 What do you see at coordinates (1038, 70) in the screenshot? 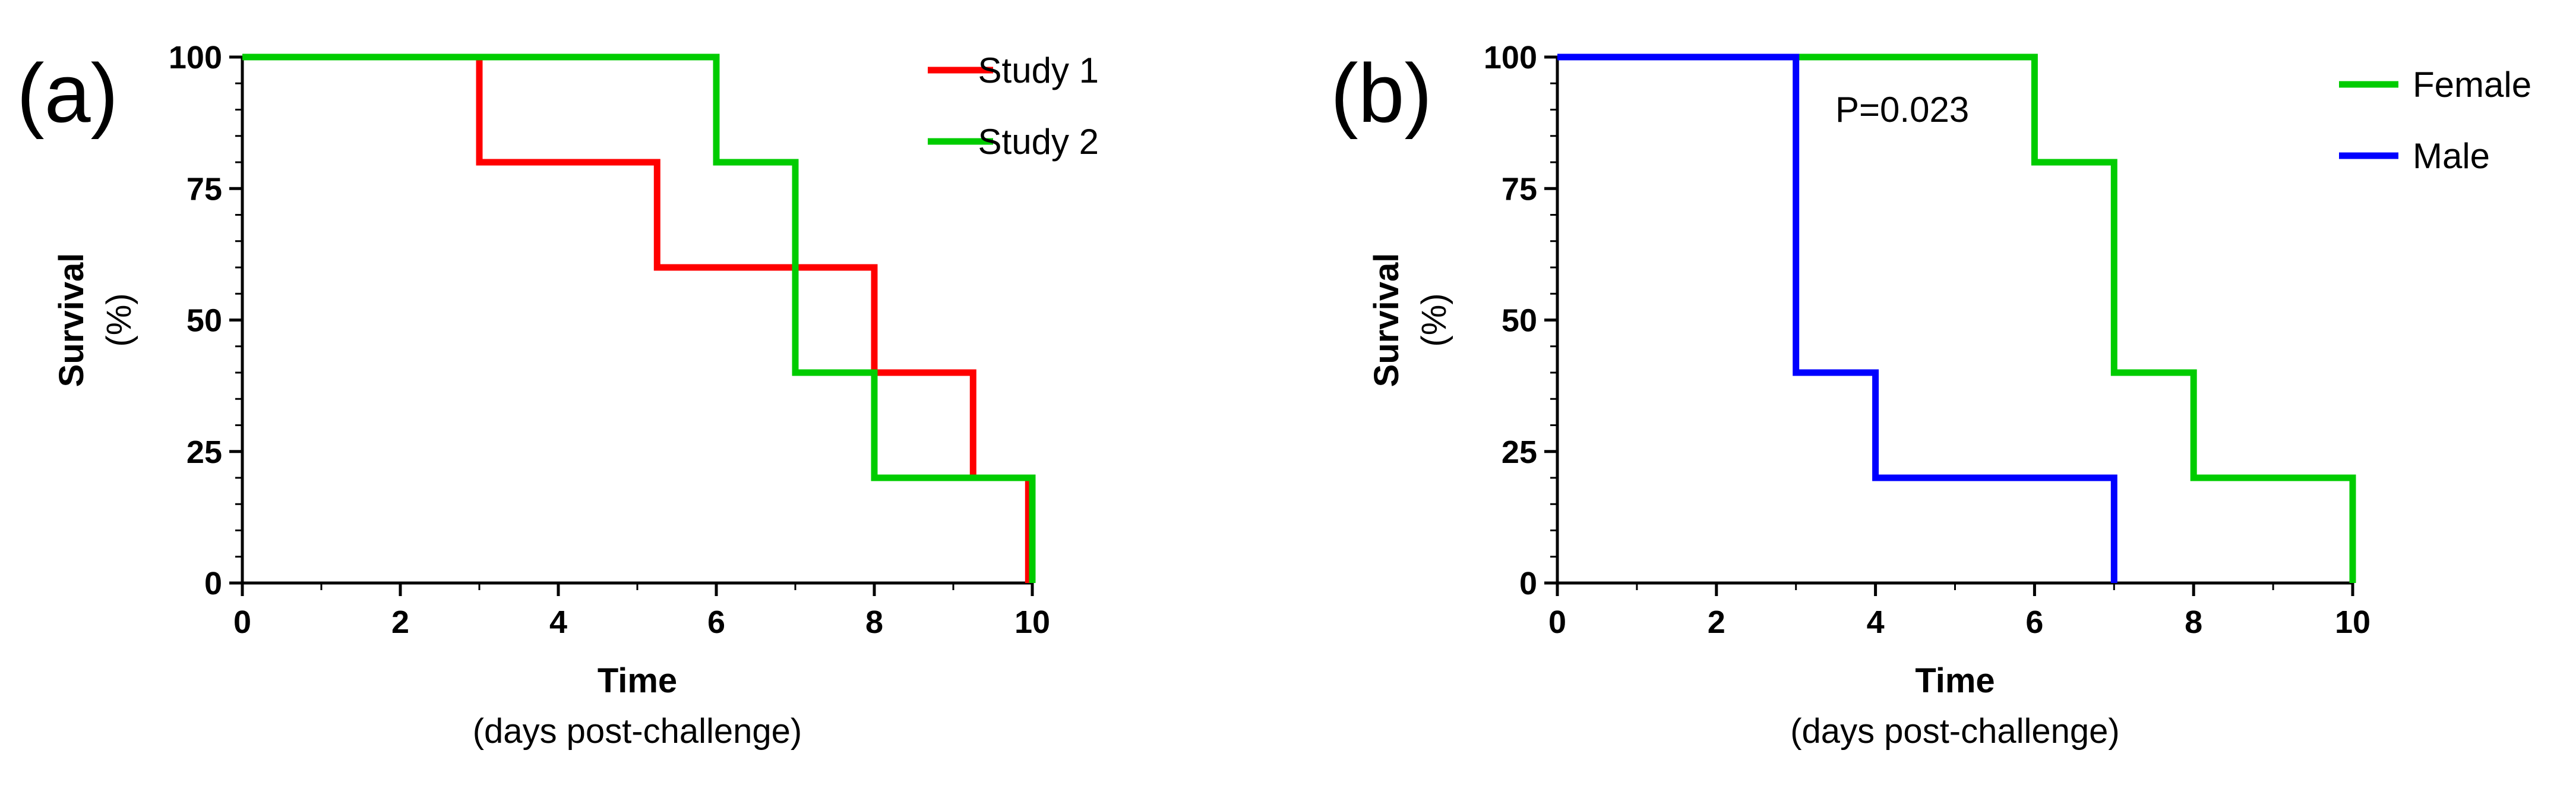
I see `legend-label: Study 1` at bounding box center [1038, 70].